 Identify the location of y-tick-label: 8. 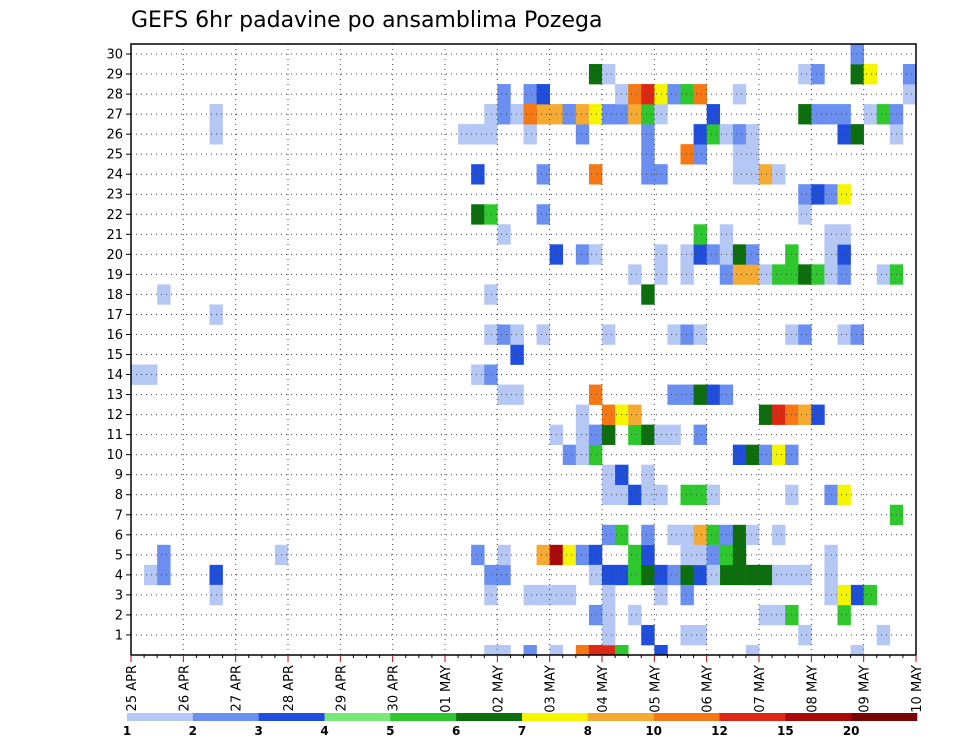
(119, 495).